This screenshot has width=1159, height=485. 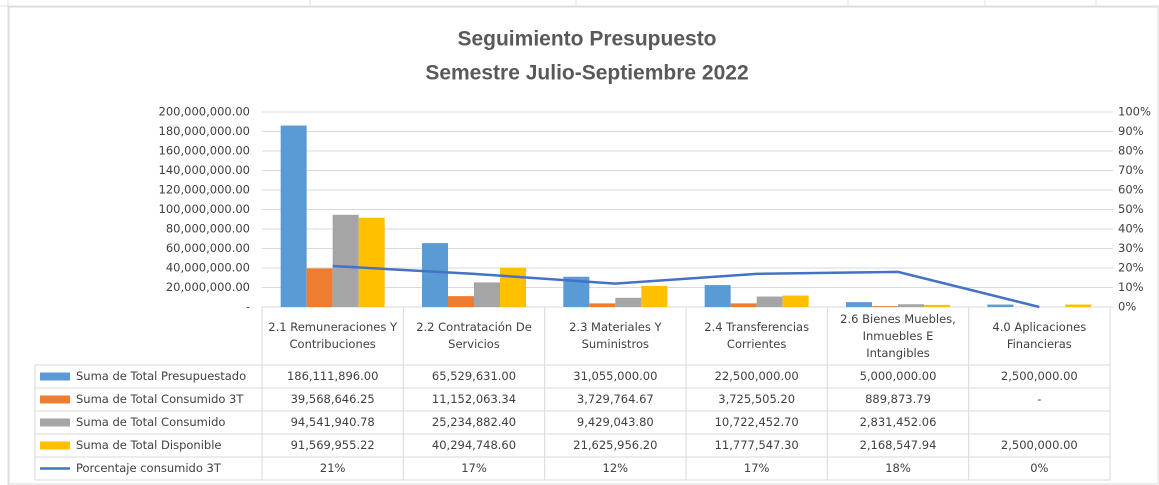 I want to click on table-value: 9,429,043.80, so click(x=615, y=422).